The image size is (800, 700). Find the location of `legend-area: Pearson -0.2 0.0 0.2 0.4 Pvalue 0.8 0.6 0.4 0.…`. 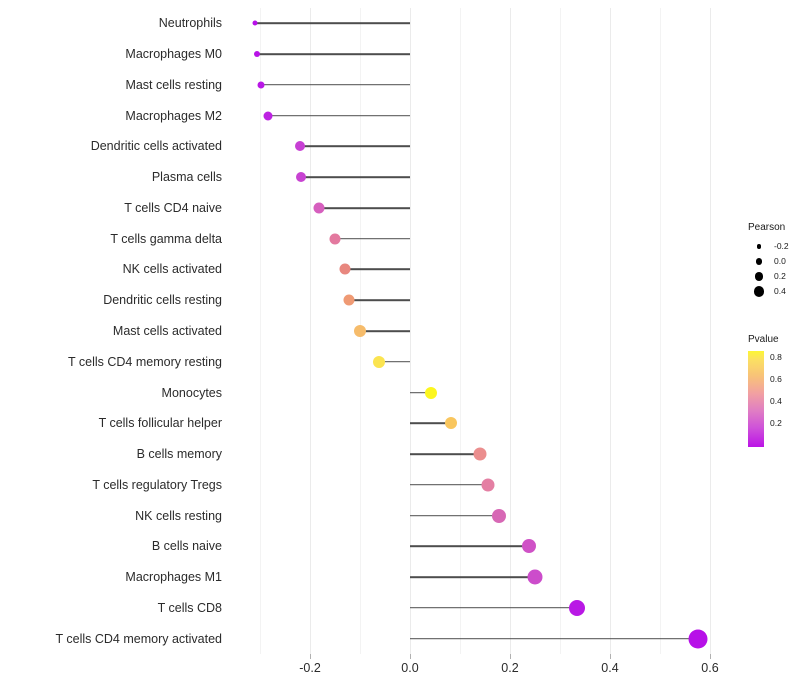

legend-area: Pearson -0.2 0.0 0.2 0.4 Pvalue 0.8 0.6 0.4 0.… is located at coordinates (774, 330).